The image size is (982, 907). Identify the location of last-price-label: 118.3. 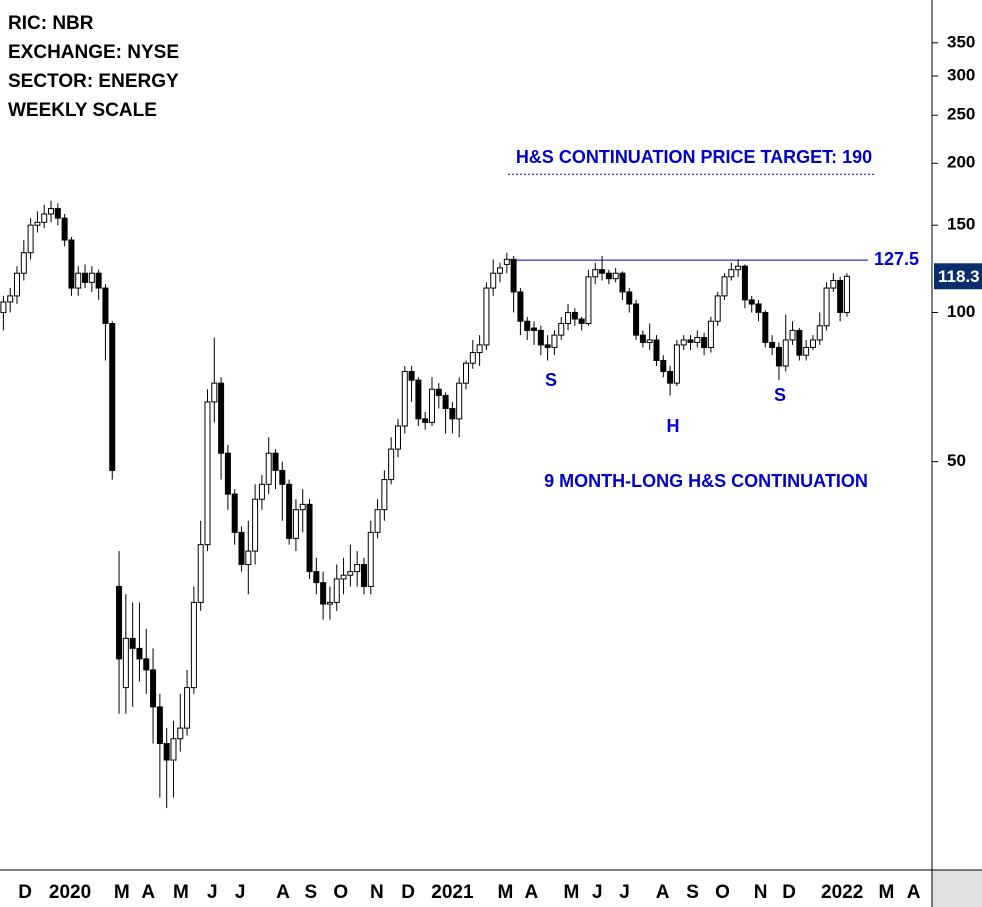
(959, 276).